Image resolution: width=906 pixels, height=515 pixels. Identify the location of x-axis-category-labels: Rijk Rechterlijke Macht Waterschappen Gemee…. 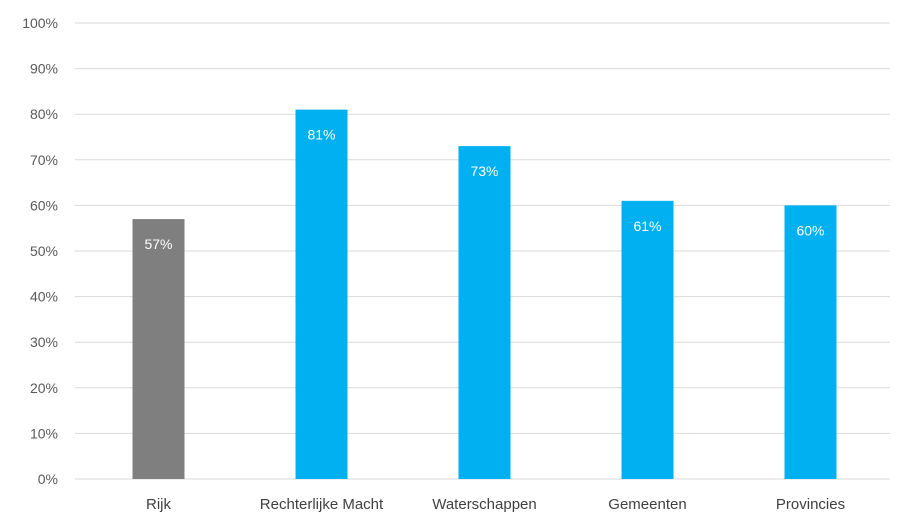
(495, 504).